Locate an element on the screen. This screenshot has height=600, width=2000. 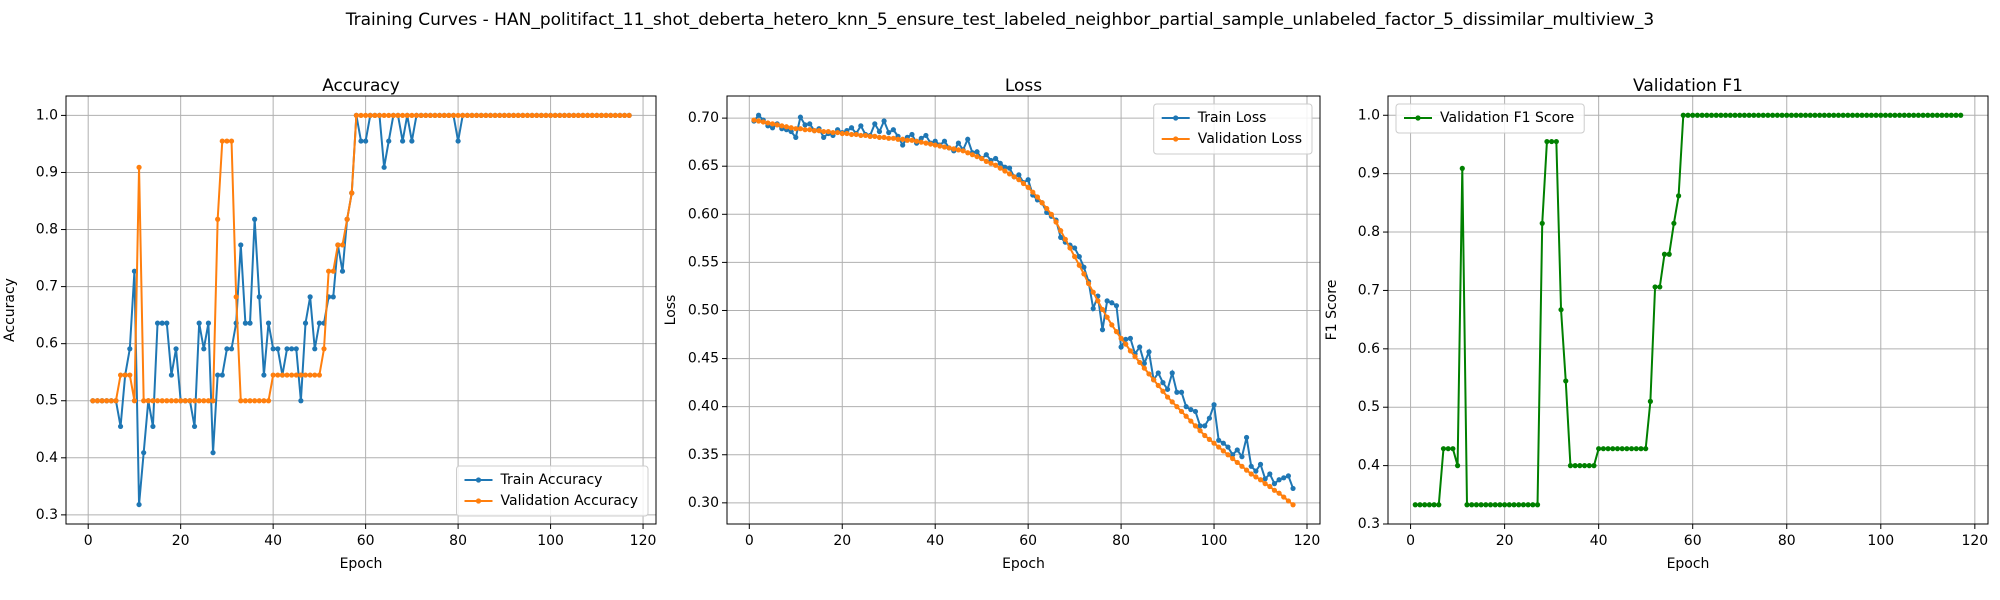
y-tick-label: 1.0 is located at coordinates (1369, 115).